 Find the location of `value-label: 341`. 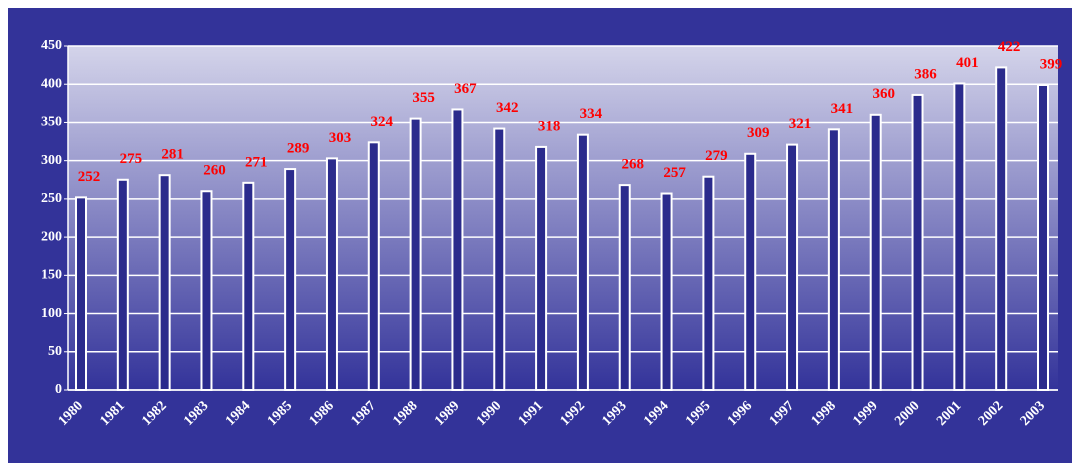

value-label: 341 is located at coordinates (842, 109).